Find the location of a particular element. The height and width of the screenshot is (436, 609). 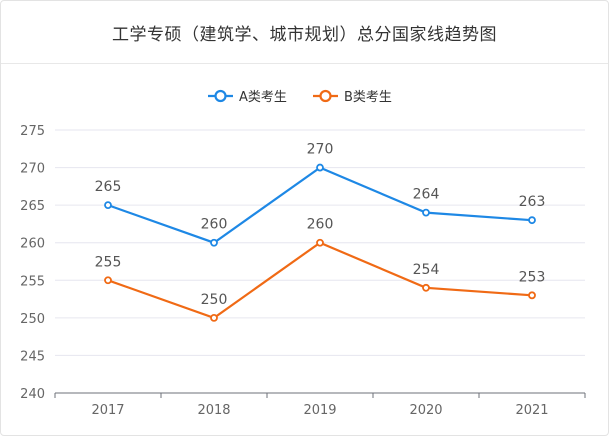

y-tick-label: 265 is located at coordinates (32, 206).